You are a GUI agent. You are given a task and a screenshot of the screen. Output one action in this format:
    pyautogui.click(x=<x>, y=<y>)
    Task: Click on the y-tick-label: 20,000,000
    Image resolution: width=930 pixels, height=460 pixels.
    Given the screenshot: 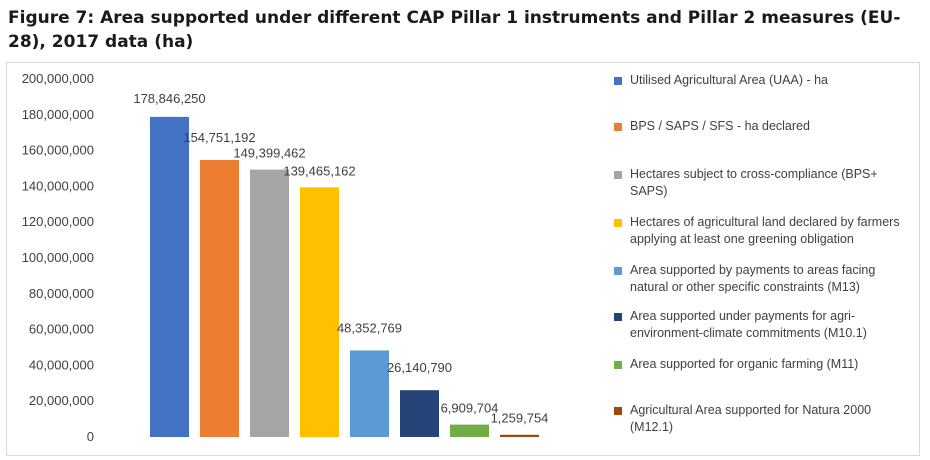 What is the action you would take?
    pyautogui.click(x=61, y=400)
    